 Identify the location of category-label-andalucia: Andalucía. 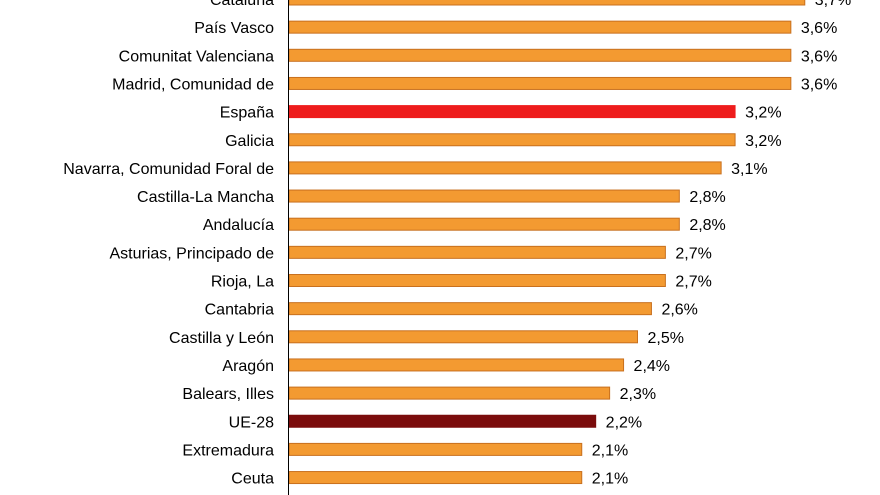
(238, 225).